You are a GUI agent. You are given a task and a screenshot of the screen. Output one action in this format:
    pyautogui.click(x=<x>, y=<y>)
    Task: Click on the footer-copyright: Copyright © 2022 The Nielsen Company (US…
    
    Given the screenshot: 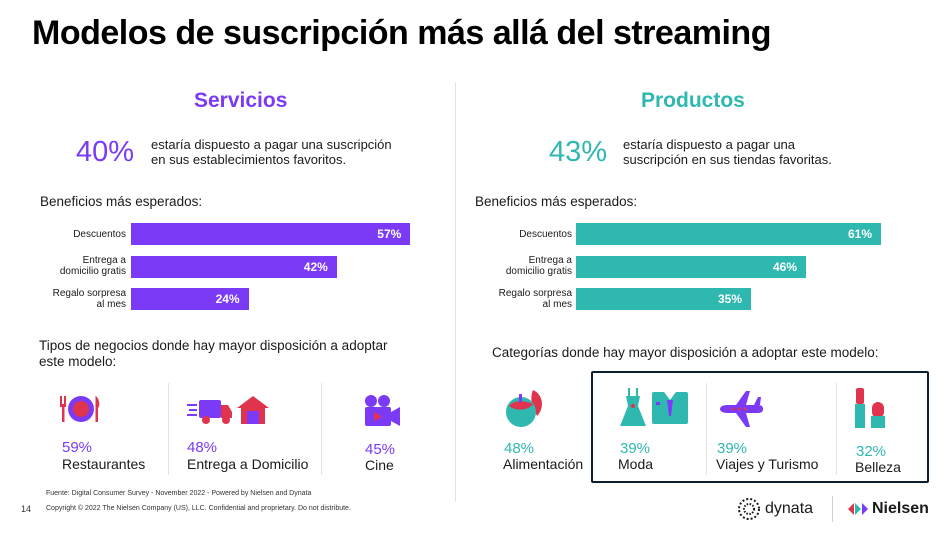 What is the action you would take?
    pyautogui.click(x=198, y=508)
    